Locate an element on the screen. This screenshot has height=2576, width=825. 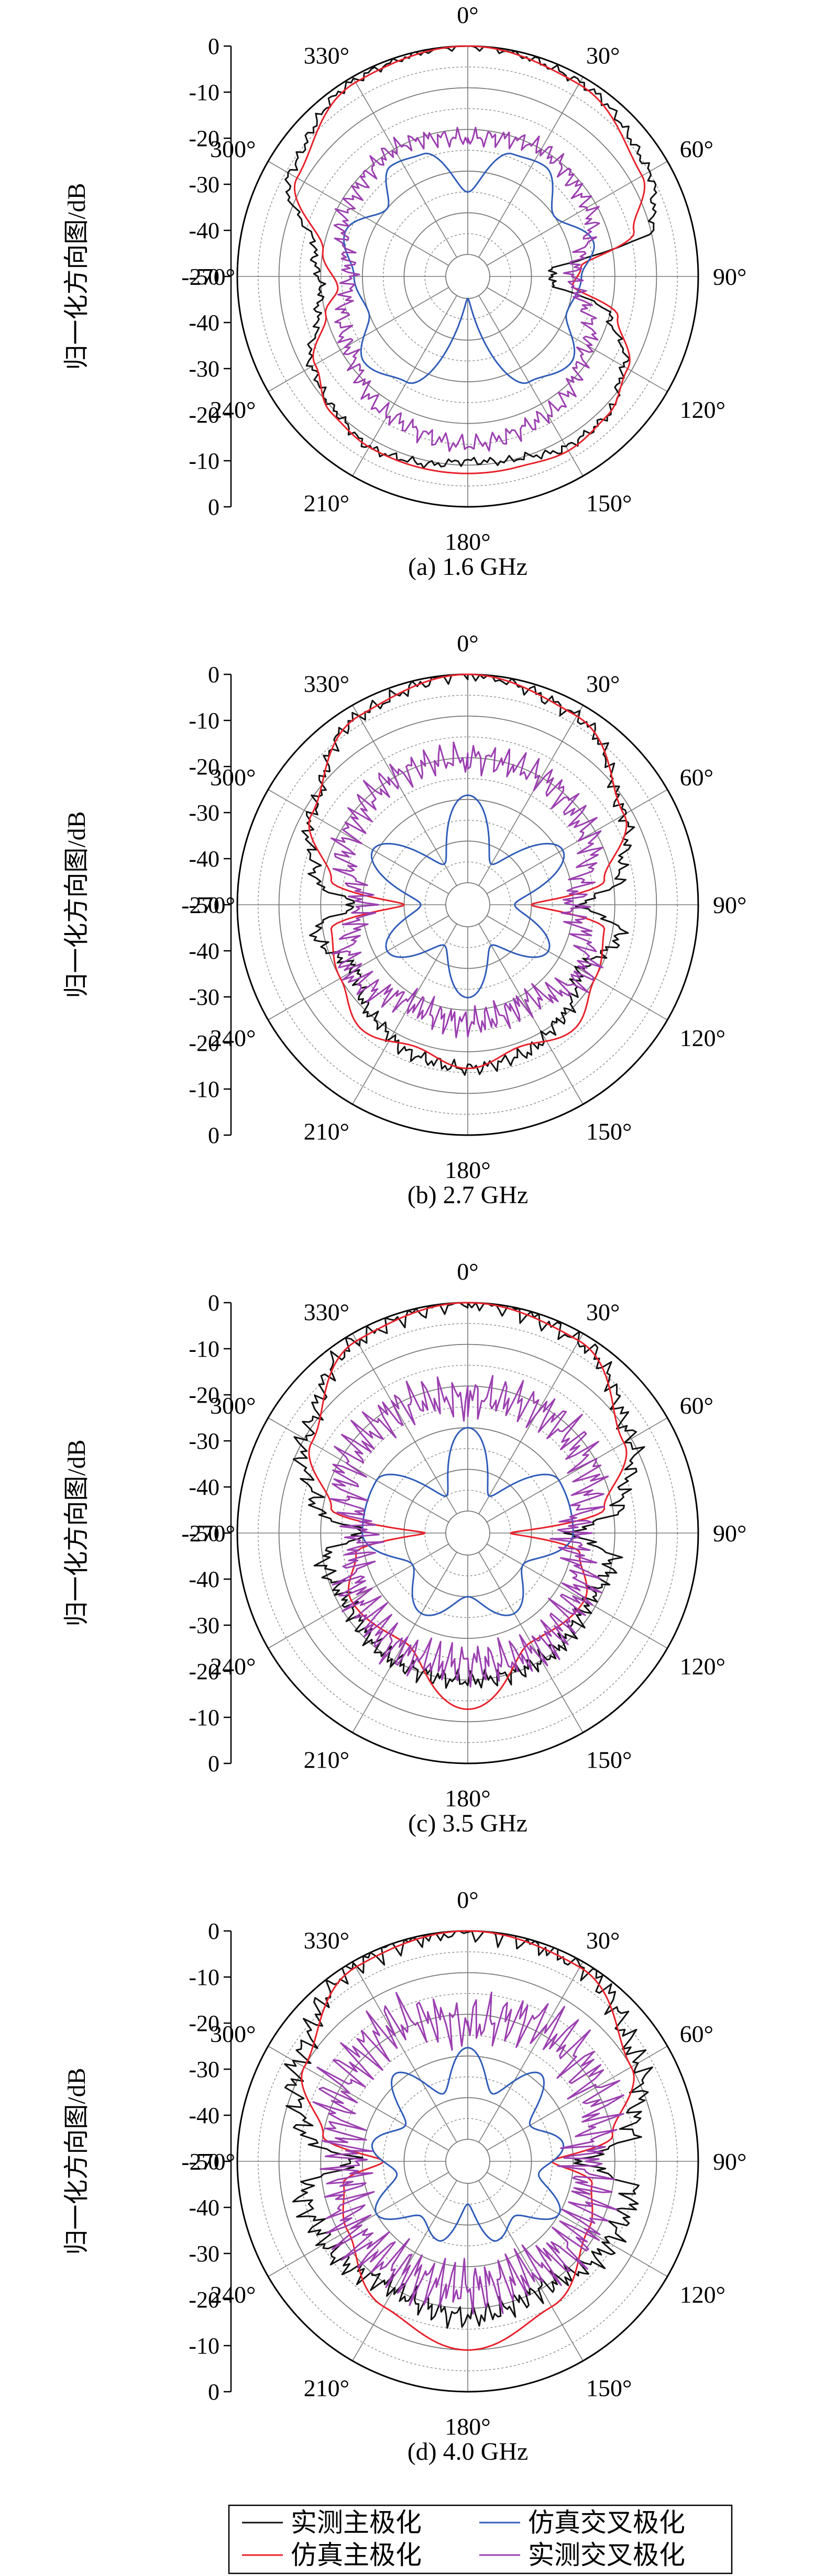
legend-label-simulated-co: 仿真主极化 is located at coordinates (357, 2555).